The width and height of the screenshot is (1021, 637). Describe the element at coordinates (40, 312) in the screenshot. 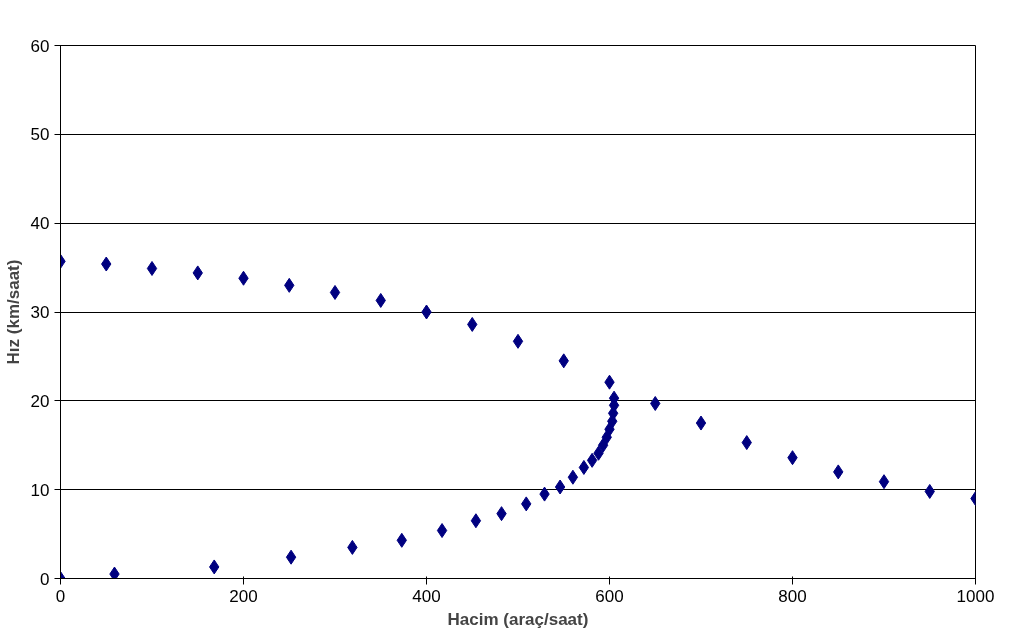

I see `y-tick-label: 30` at that location.